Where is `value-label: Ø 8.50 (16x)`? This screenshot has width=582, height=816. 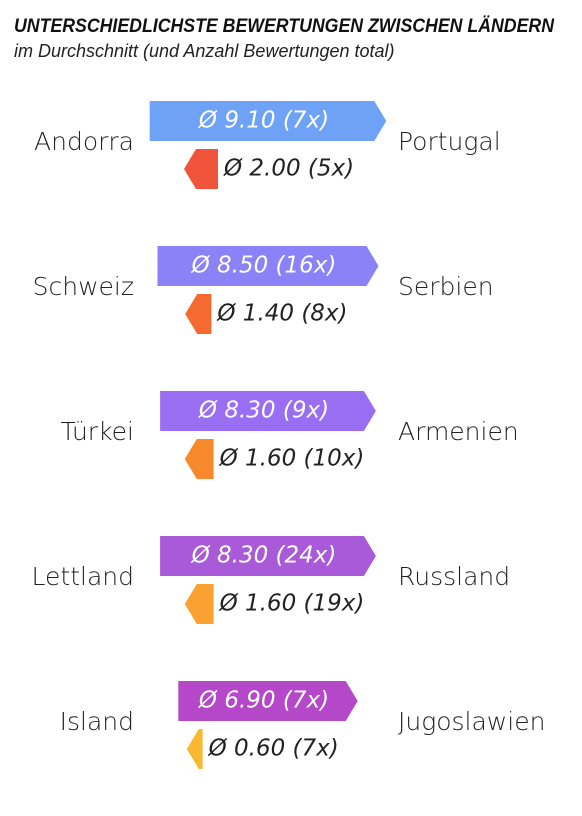 value-label: Ø 8.50 (16x) is located at coordinates (264, 266).